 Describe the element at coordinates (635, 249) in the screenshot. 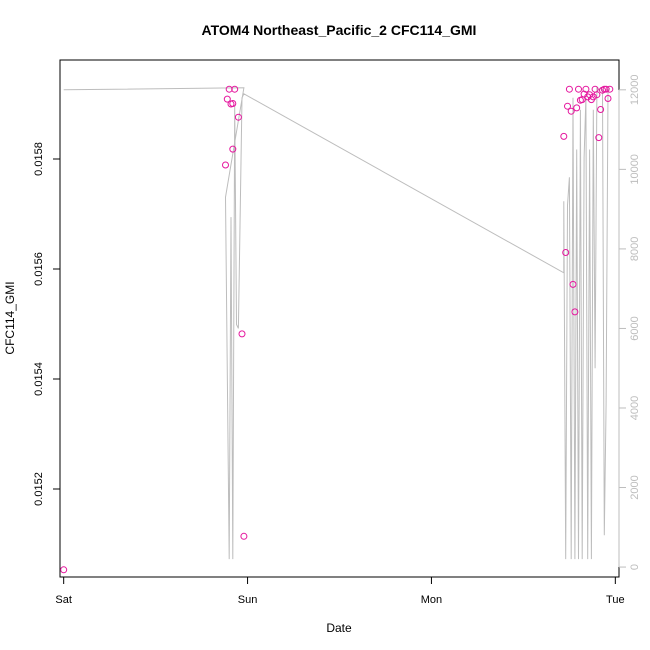

I see `y2-tick-label: 8000` at that location.